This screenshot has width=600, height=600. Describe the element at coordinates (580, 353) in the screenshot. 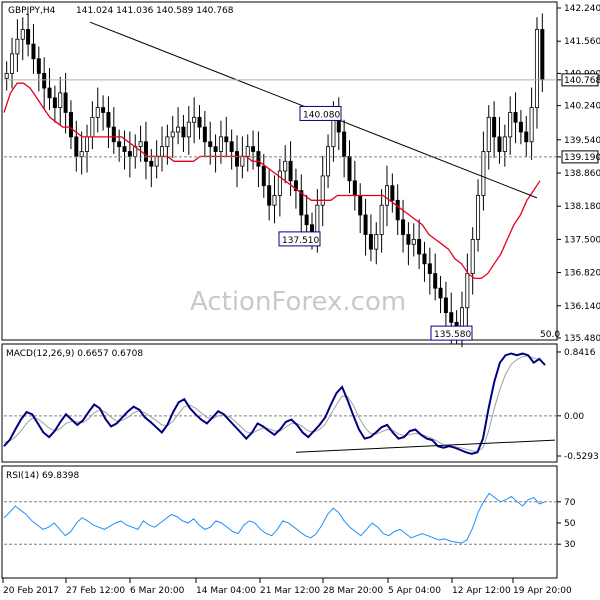

I see `macd-y-tick-label: 0.8416` at that location.